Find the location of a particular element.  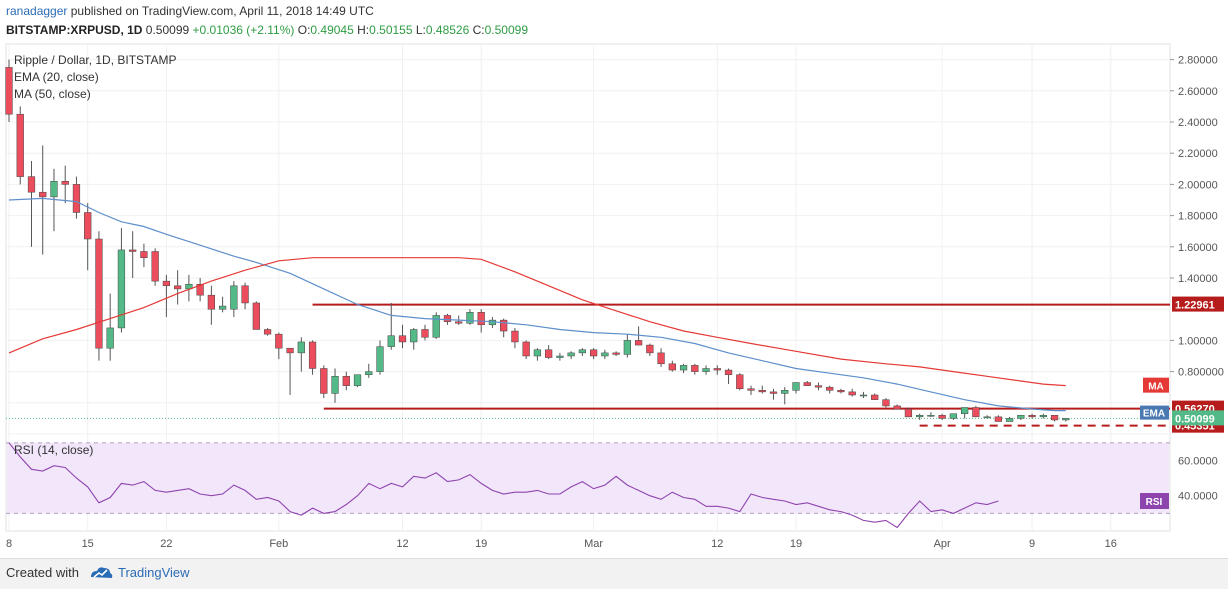

rsi-tag: RSI is located at coordinates (1154, 502).